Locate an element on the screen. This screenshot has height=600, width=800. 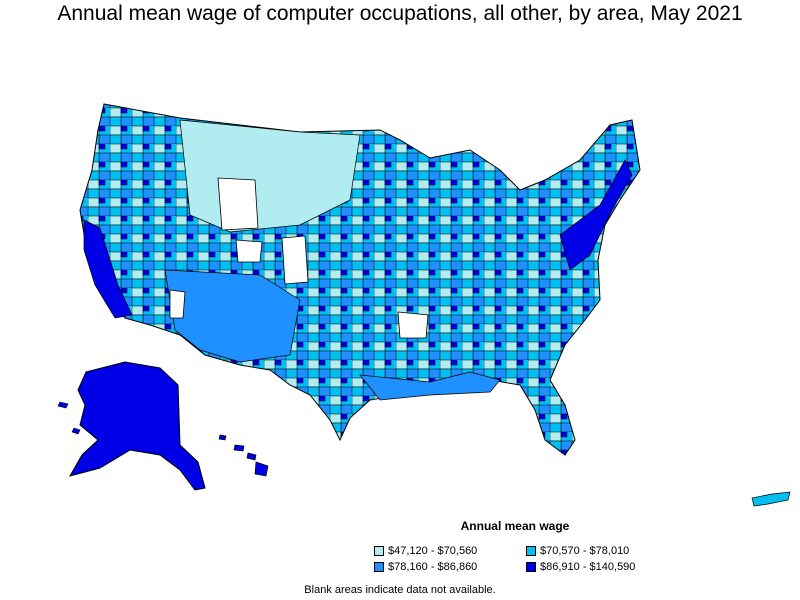
legend-label: $47,120 - $70,560 is located at coordinates (433, 551).